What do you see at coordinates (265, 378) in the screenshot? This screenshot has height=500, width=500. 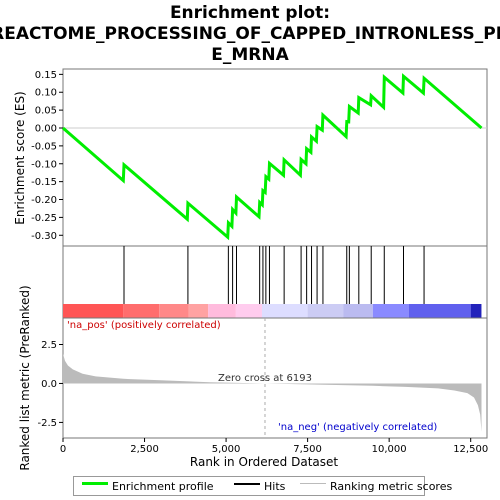 I see `zero-cross-label: Zero cross at 6193` at bounding box center [265, 378].